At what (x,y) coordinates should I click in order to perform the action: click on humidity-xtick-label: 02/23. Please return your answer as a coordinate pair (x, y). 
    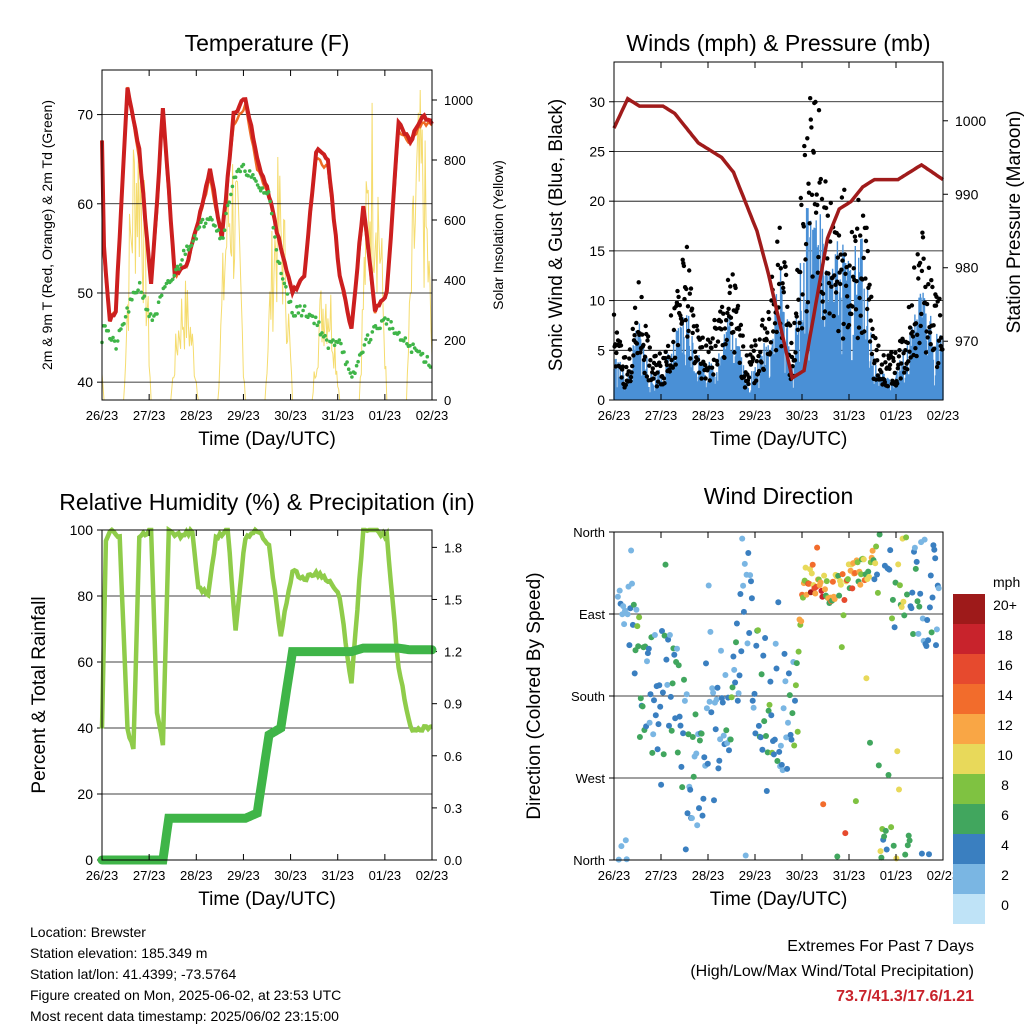
    Looking at the image, I should click on (432, 875).